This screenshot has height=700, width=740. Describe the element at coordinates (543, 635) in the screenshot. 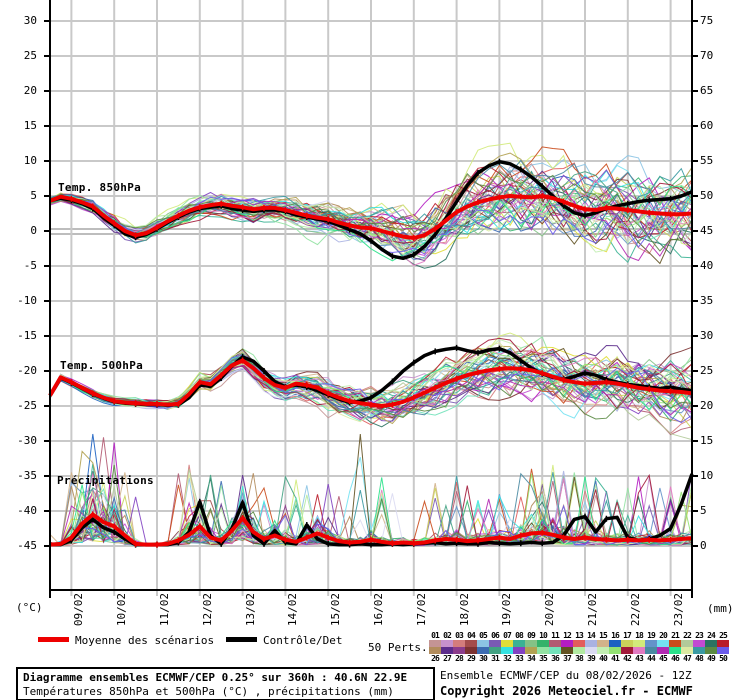

I see `perturbation-number: 10` at that location.